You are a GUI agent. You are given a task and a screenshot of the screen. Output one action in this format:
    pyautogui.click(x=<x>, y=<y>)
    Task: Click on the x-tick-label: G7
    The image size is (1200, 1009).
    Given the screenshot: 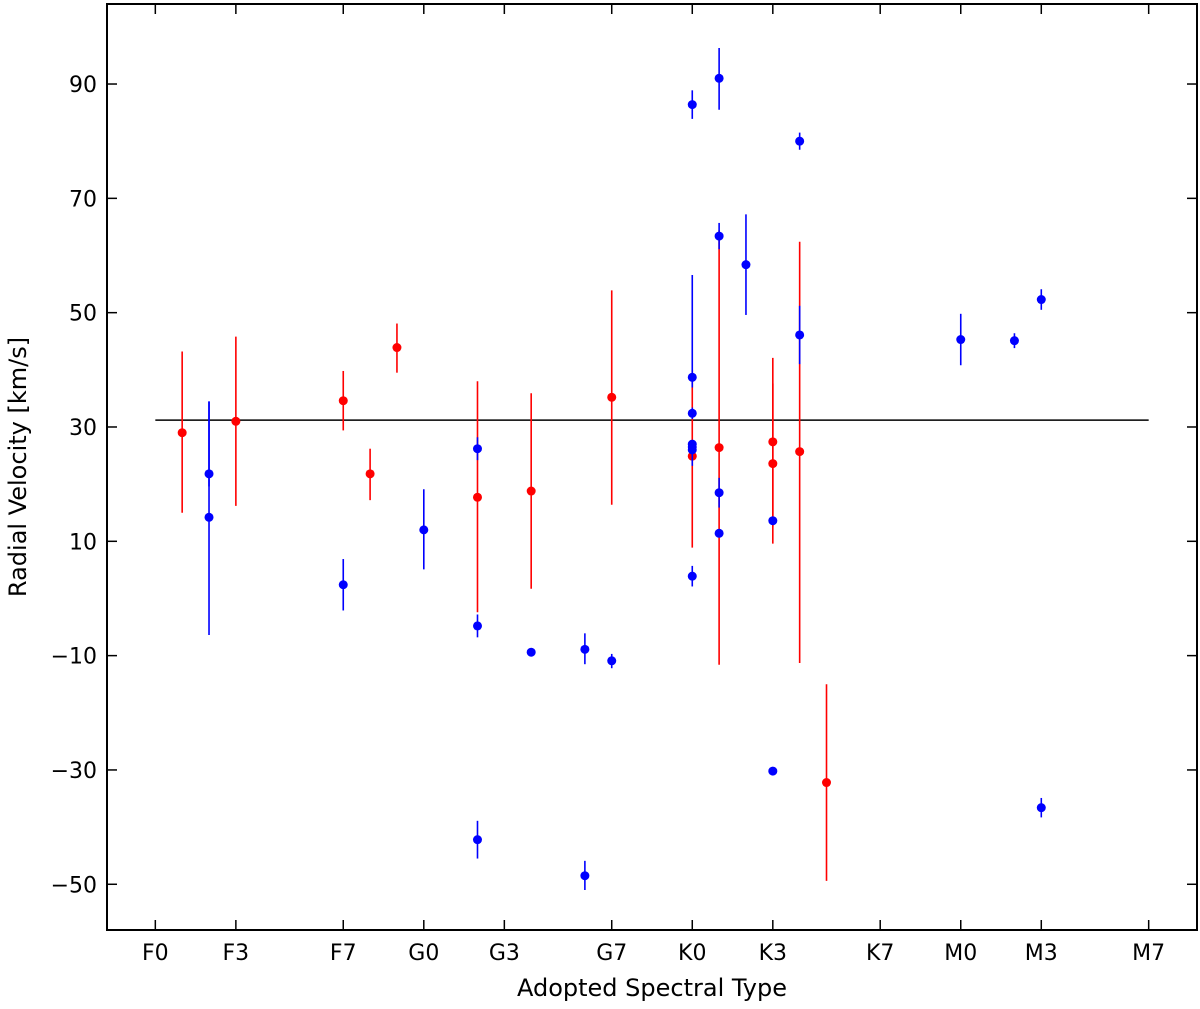 What is the action you would take?
    pyautogui.click(x=611, y=953)
    